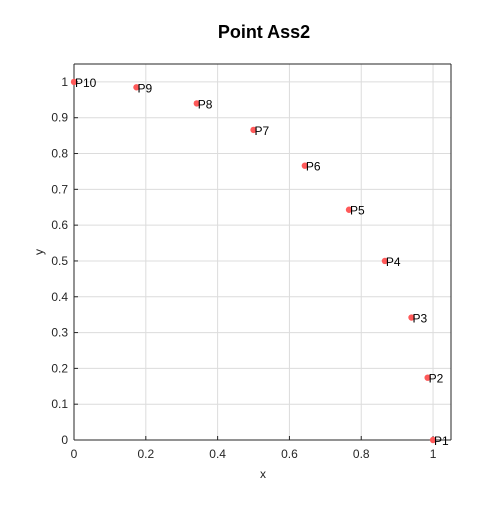  I want to click on y-tick-label: 0.8, so click(59, 154).